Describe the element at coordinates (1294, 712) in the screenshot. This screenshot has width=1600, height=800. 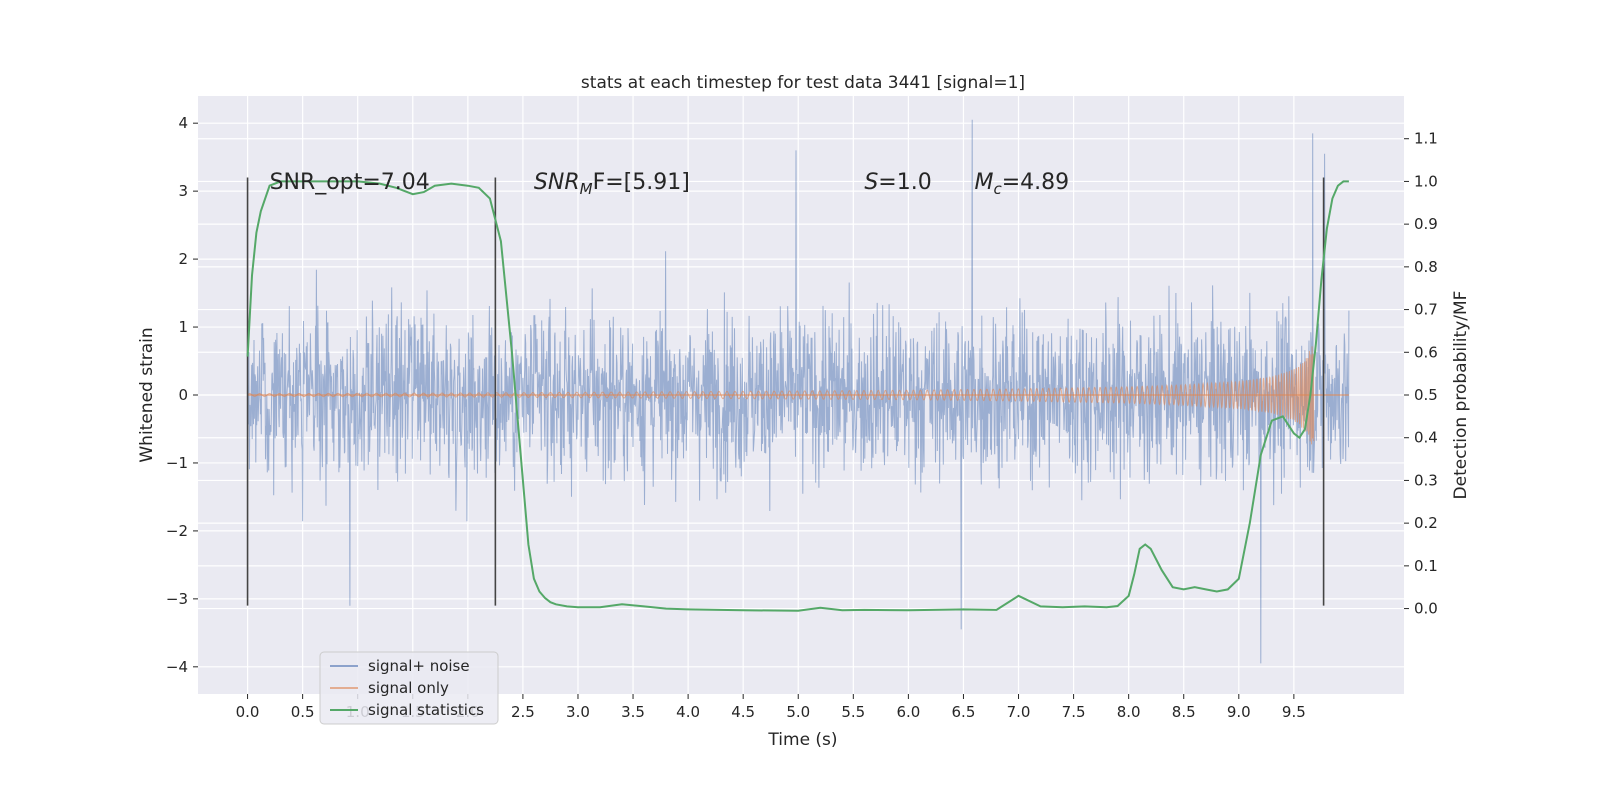
I see `x-tick-label: 9.5` at that location.